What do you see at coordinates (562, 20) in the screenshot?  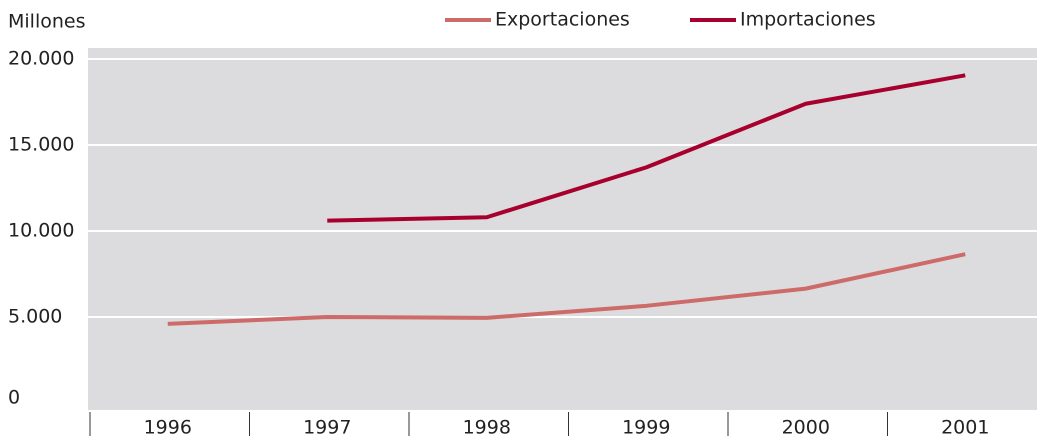 I see `legend-label: Exportaciones` at bounding box center [562, 20].